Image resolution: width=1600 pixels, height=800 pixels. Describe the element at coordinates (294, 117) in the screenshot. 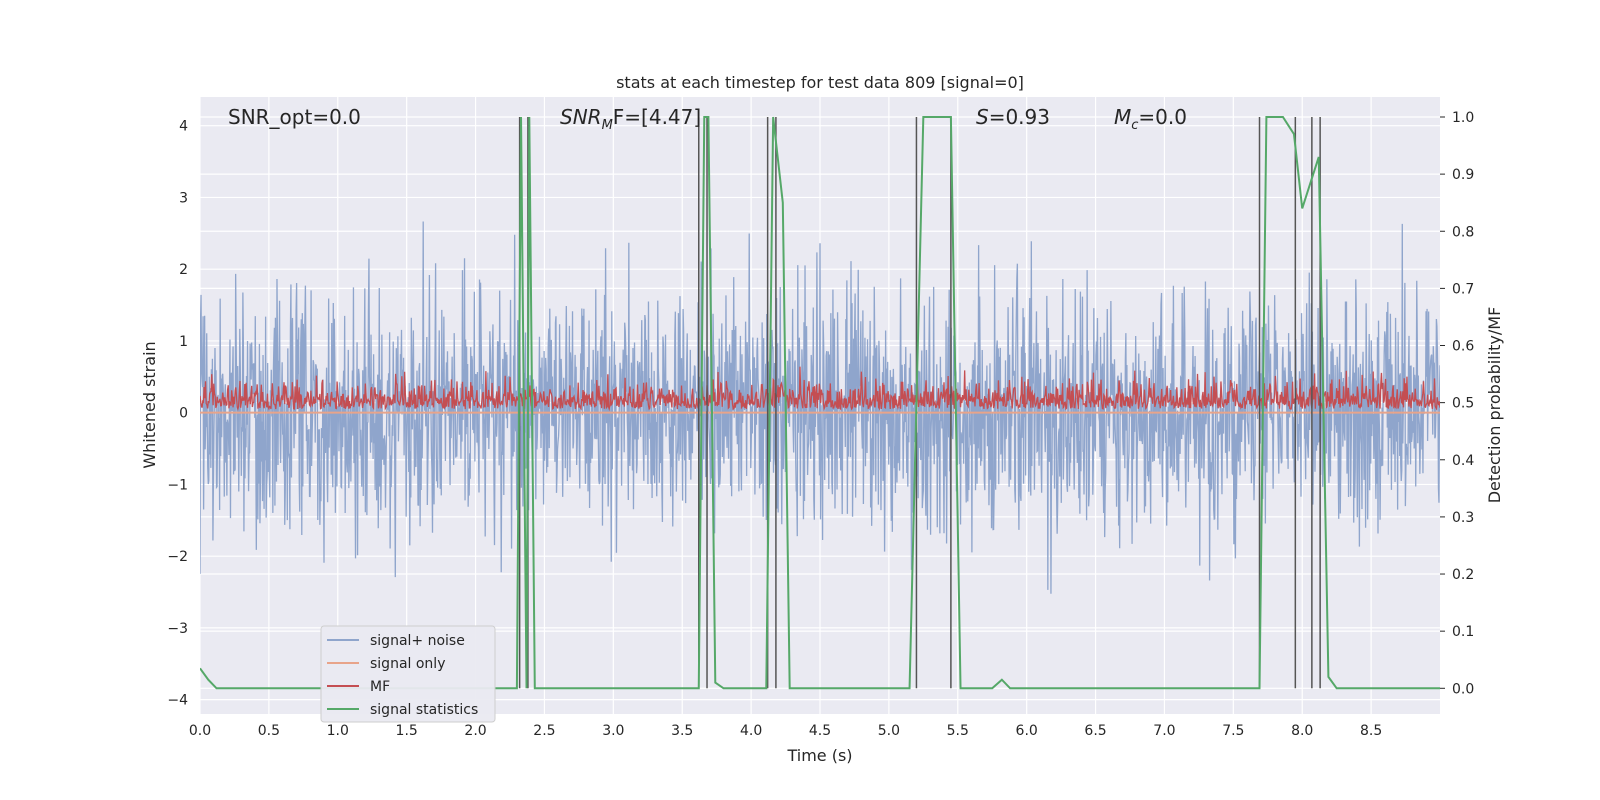

I see `snr-opt-annotation: SNR_opt=0.0` at that location.